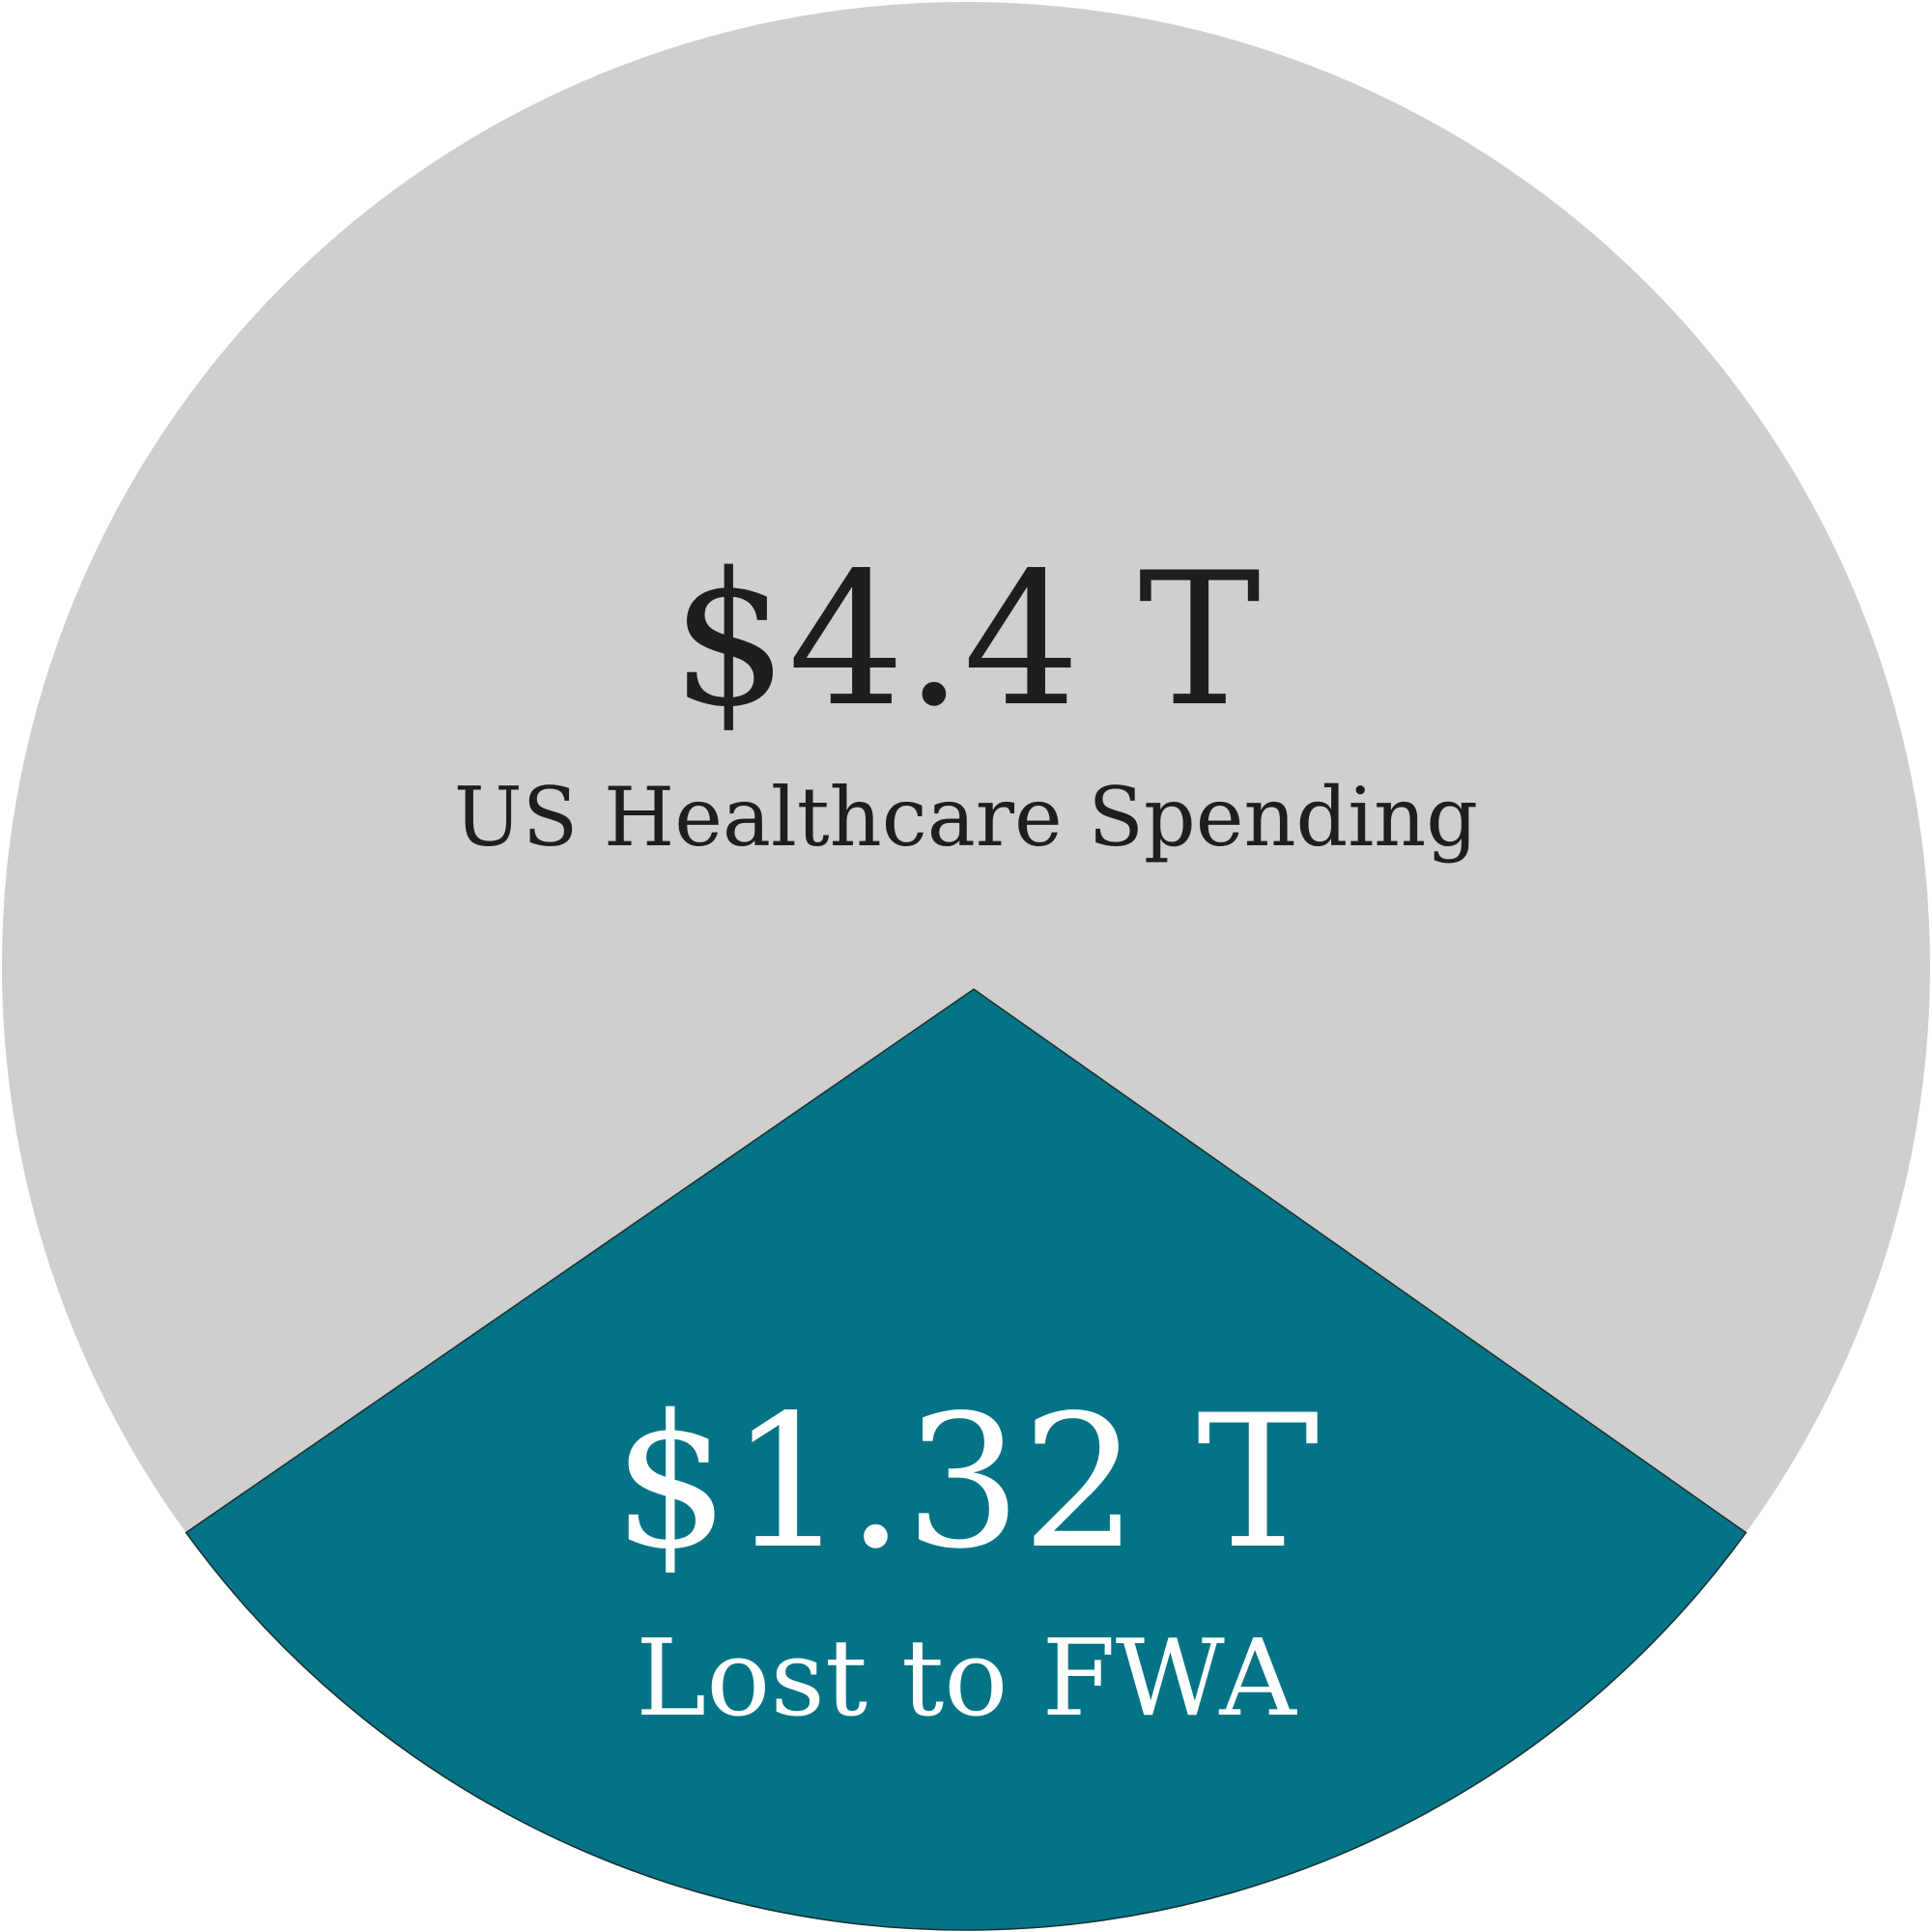  What do you see at coordinates (965, 1482) in the screenshot?
I see `fwa-value-label: $1.32 T` at bounding box center [965, 1482].